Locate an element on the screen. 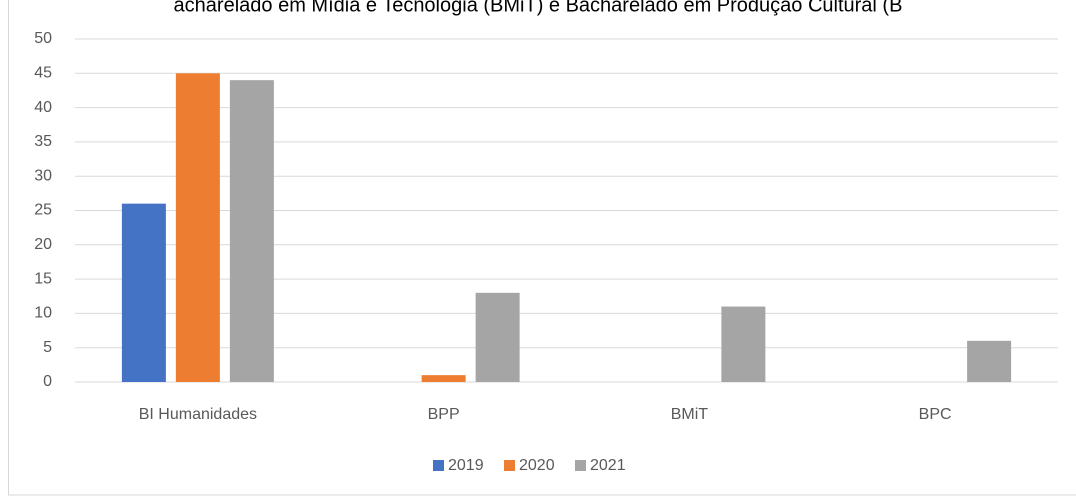  y-tick-label: 5 is located at coordinates (47, 347).